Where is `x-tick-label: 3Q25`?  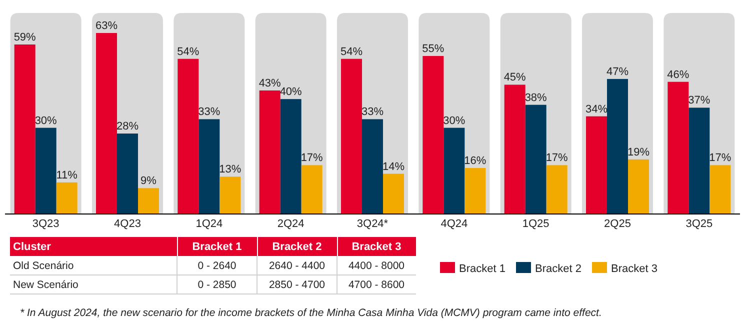 x-tick-label: 3Q25 is located at coordinates (699, 224).